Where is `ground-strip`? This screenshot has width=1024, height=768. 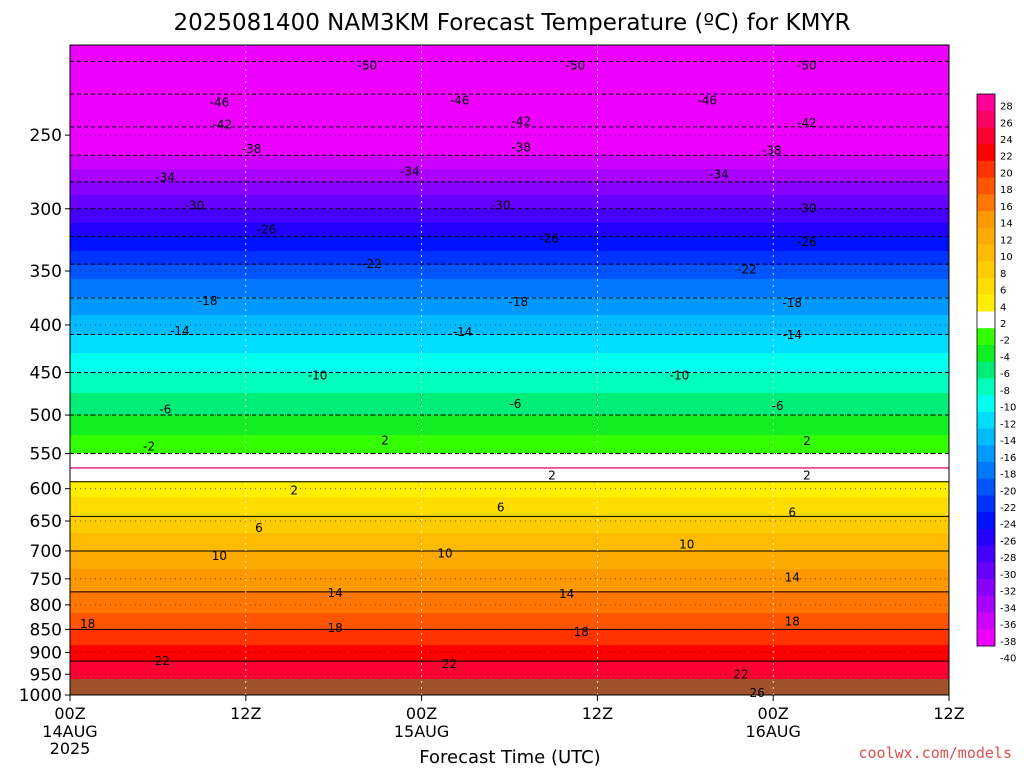 ground-strip is located at coordinates (509, 687).